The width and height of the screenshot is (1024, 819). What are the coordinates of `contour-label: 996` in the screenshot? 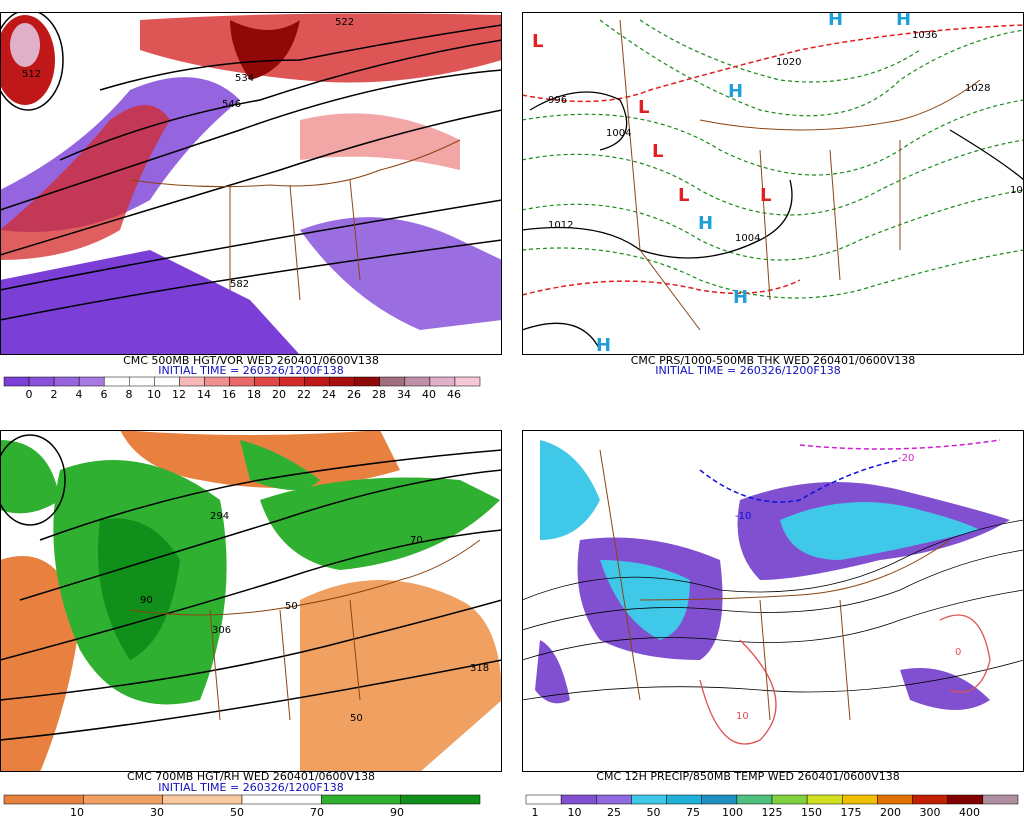 It's located at (557, 100).